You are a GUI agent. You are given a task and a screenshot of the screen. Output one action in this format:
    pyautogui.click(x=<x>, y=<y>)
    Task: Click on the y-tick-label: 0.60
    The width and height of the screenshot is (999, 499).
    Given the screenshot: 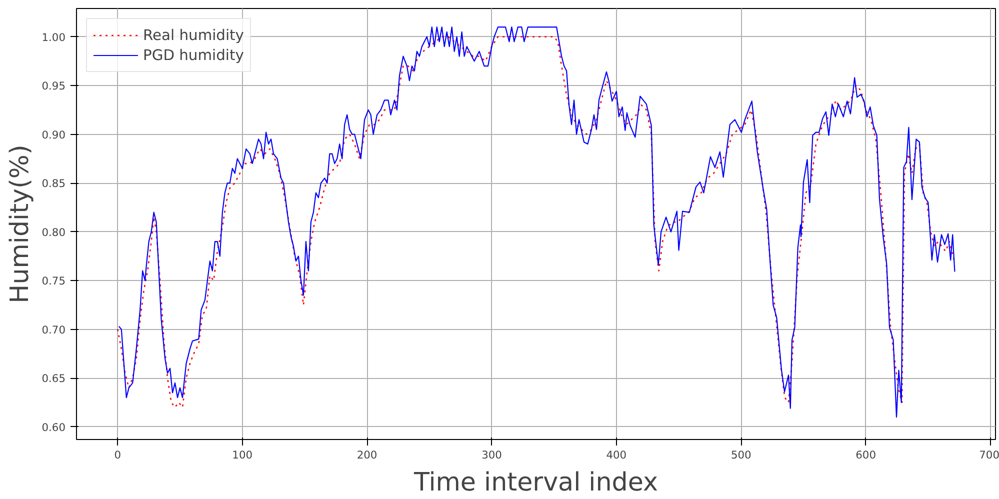 What is the action you would take?
    pyautogui.click(x=54, y=427)
    